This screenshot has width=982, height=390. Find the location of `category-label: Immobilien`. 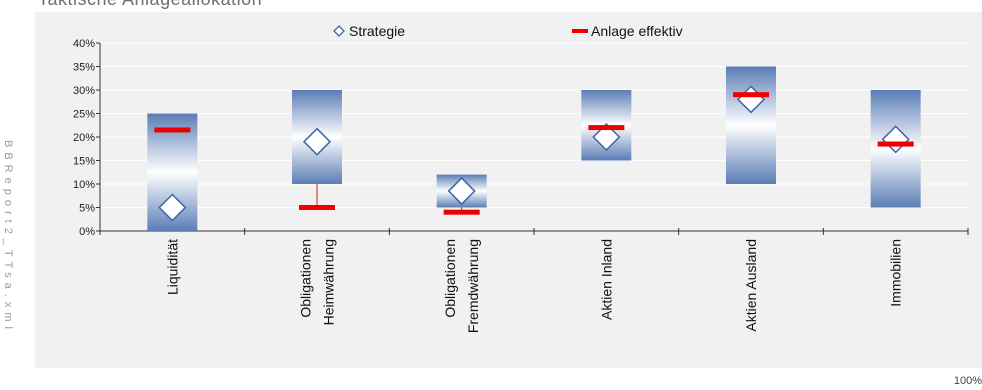

category-label: Immobilien is located at coordinates (896, 273).